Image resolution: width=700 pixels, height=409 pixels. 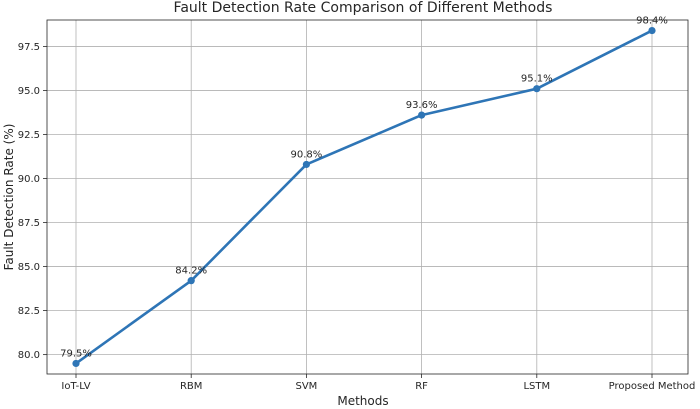 What do you see at coordinates (536, 386) in the screenshot?
I see `x-tick-label: LSTM` at bounding box center [536, 386].